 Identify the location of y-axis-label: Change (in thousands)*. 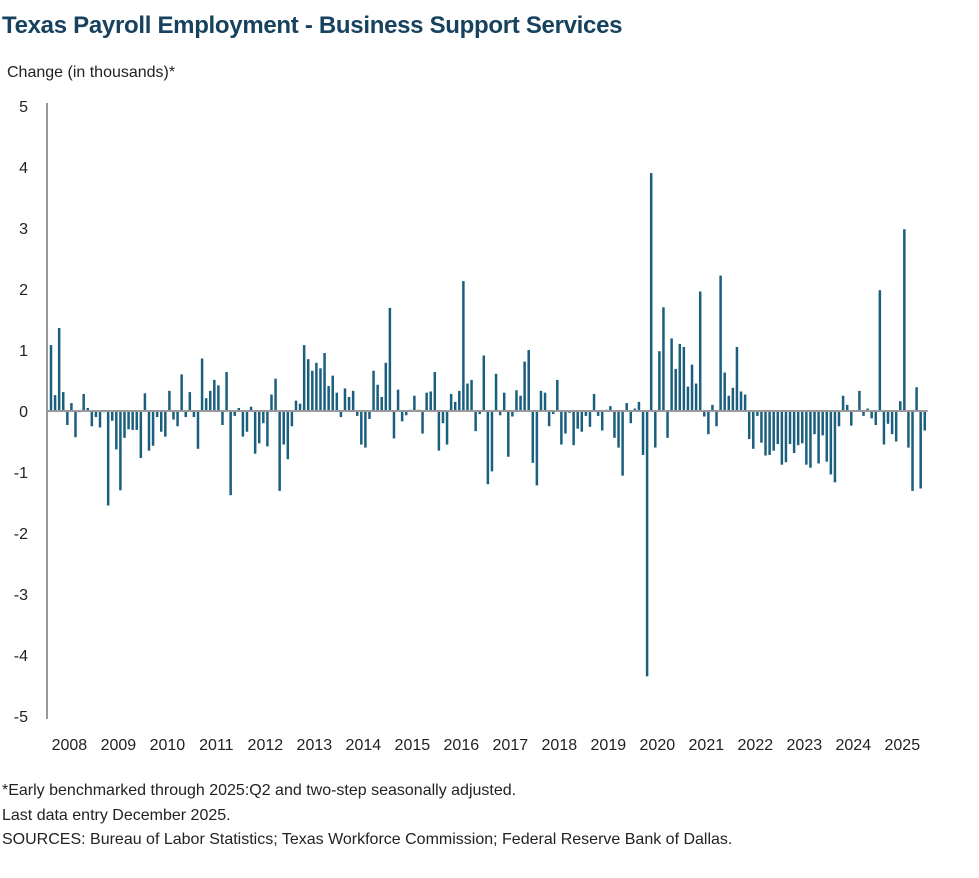
(91, 72).